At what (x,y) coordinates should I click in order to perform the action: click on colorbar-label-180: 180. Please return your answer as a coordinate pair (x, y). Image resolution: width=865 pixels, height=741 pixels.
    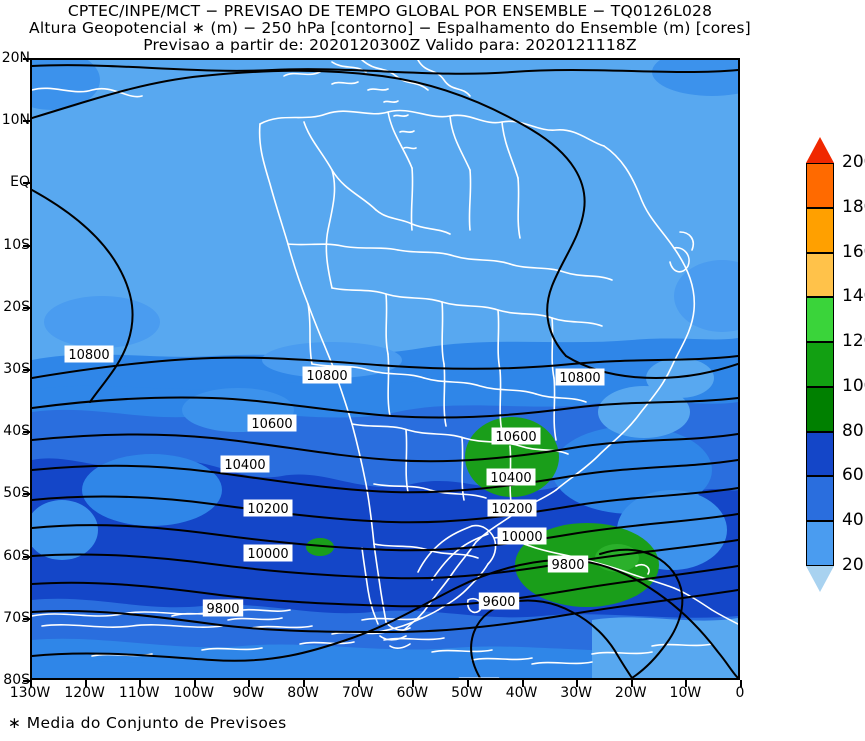
    Looking at the image, I should click on (853, 206).